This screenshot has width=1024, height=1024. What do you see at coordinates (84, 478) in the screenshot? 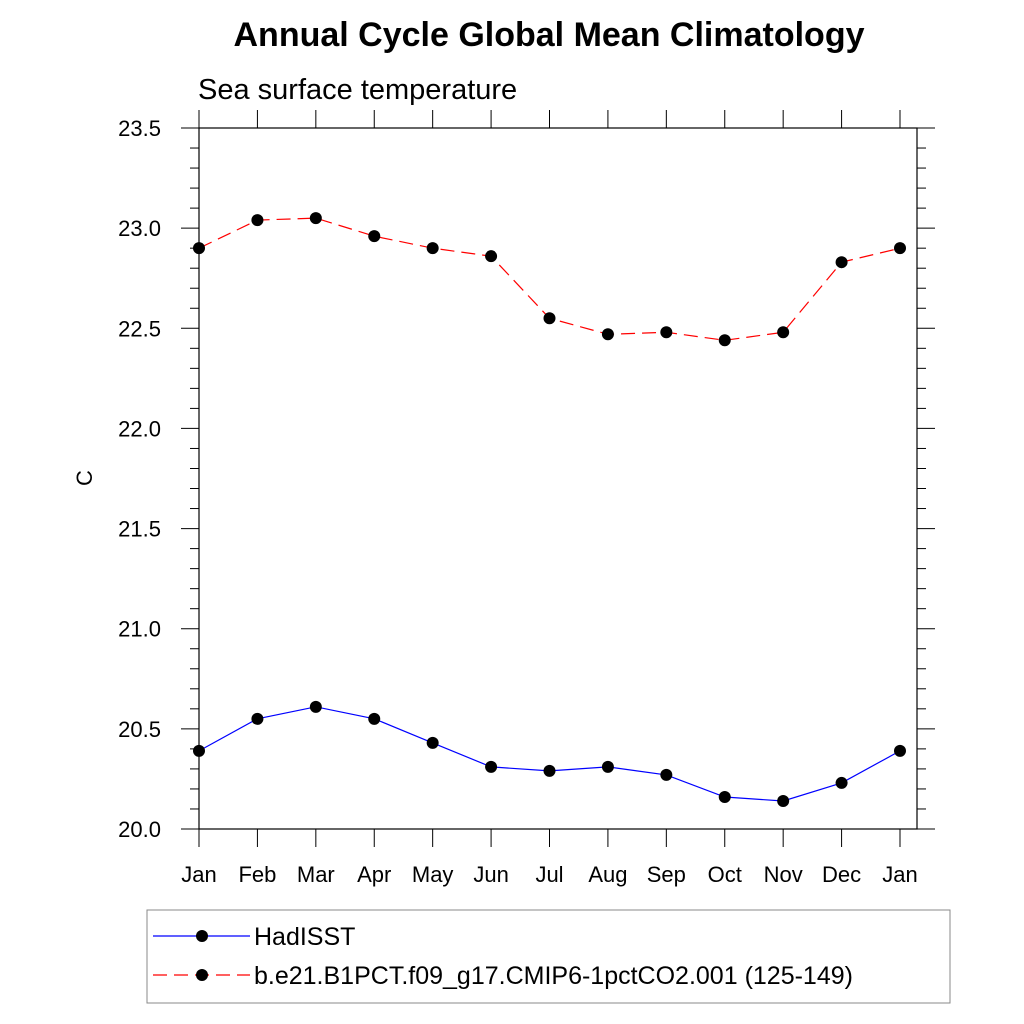
I see `y-axis-label: C` at bounding box center [84, 478].